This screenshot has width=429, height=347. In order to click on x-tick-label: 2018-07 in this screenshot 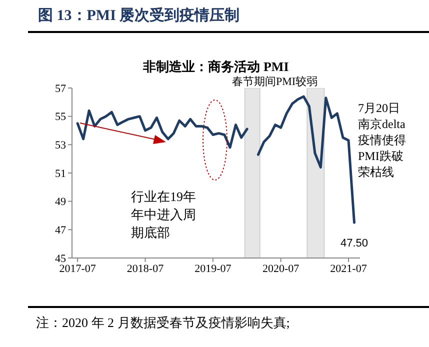, I will do `click(145, 268)`.